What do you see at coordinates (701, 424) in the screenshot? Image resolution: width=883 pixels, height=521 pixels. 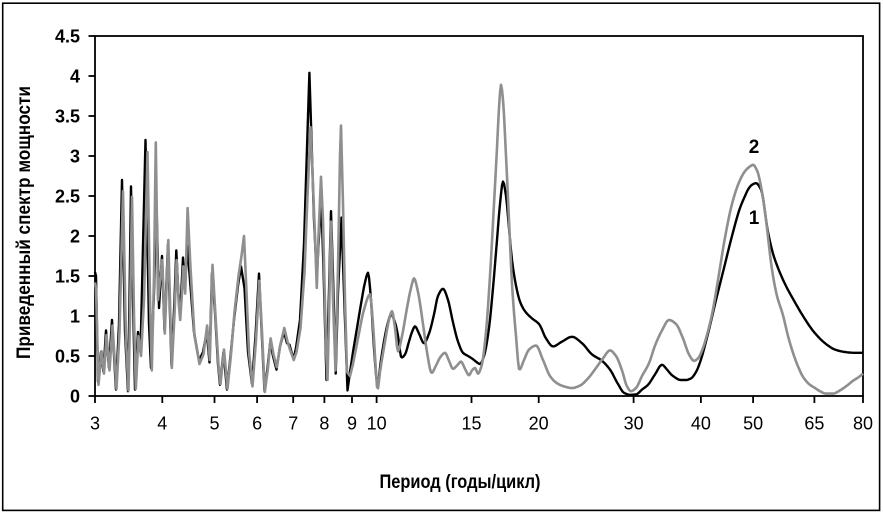 I see `svg-text: 40` at bounding box center [701, 424].